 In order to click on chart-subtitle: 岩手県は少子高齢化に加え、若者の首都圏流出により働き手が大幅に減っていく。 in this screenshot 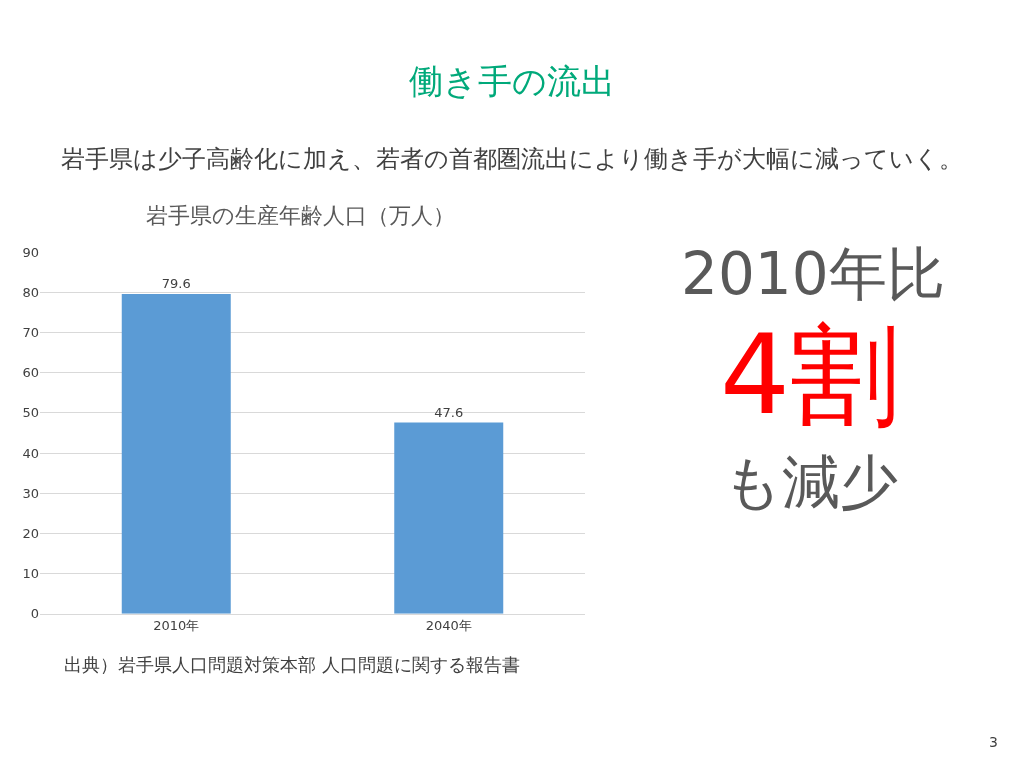, I will do `click(512, 159)`.